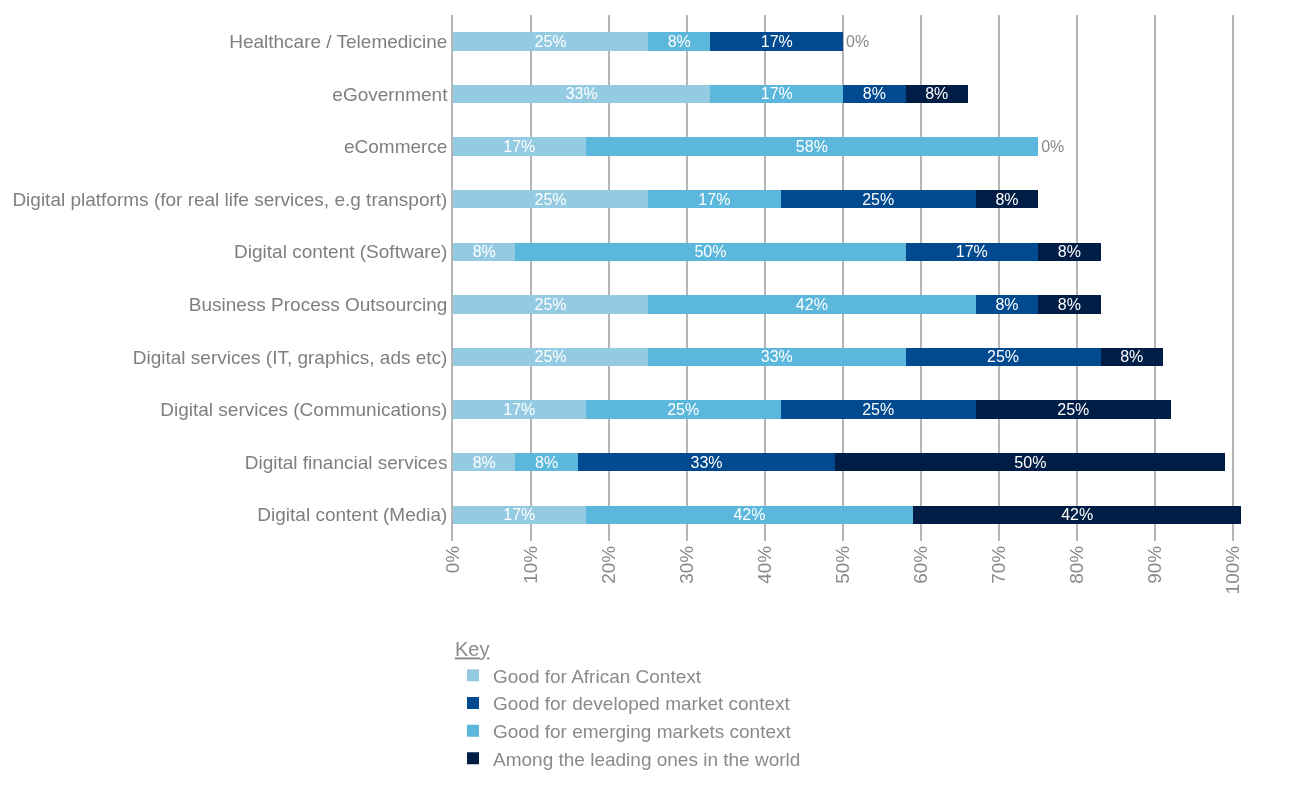 The height and width of the screenshot is (789, 1301). Describe the element at coordinates (642, 704) in the screenshot. I see `legend-label: Good for developed market context` at that location.